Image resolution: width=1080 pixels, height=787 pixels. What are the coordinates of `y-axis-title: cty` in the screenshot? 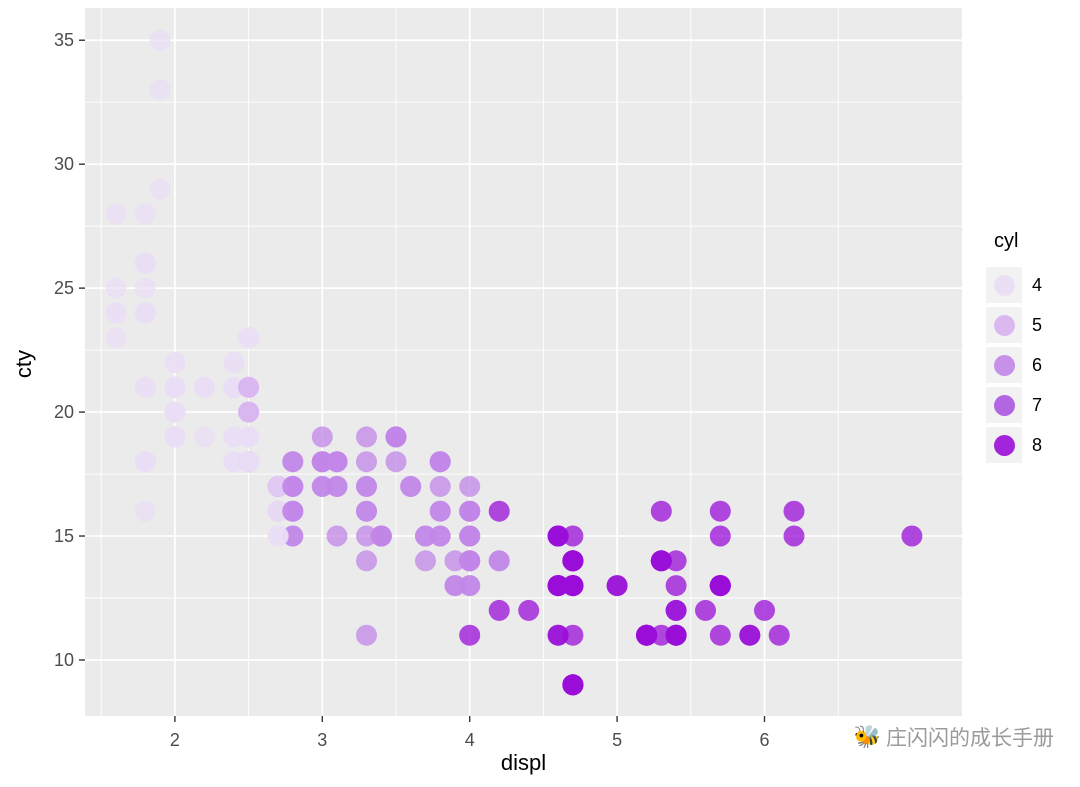 It's located at (23, 364).